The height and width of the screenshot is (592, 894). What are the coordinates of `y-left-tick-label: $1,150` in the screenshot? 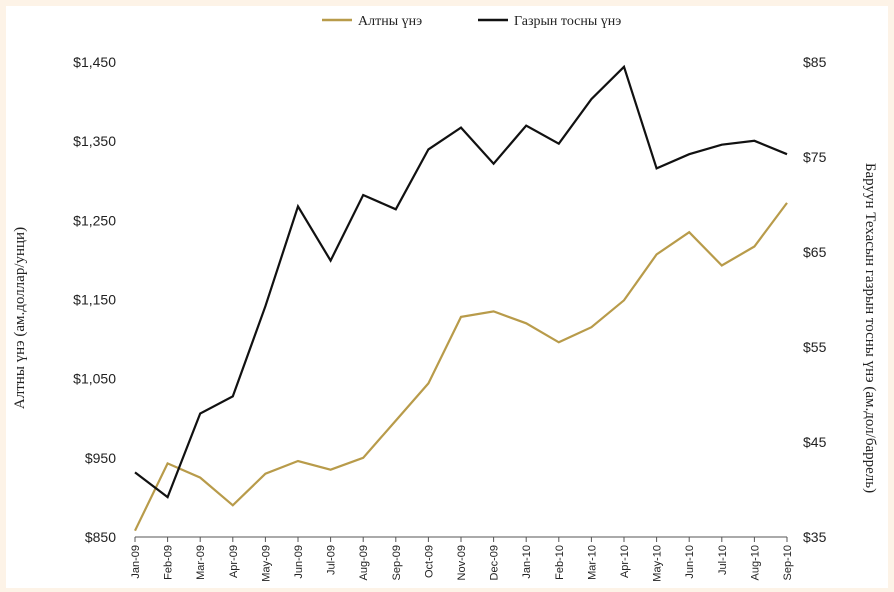 It's located at (94, 300).